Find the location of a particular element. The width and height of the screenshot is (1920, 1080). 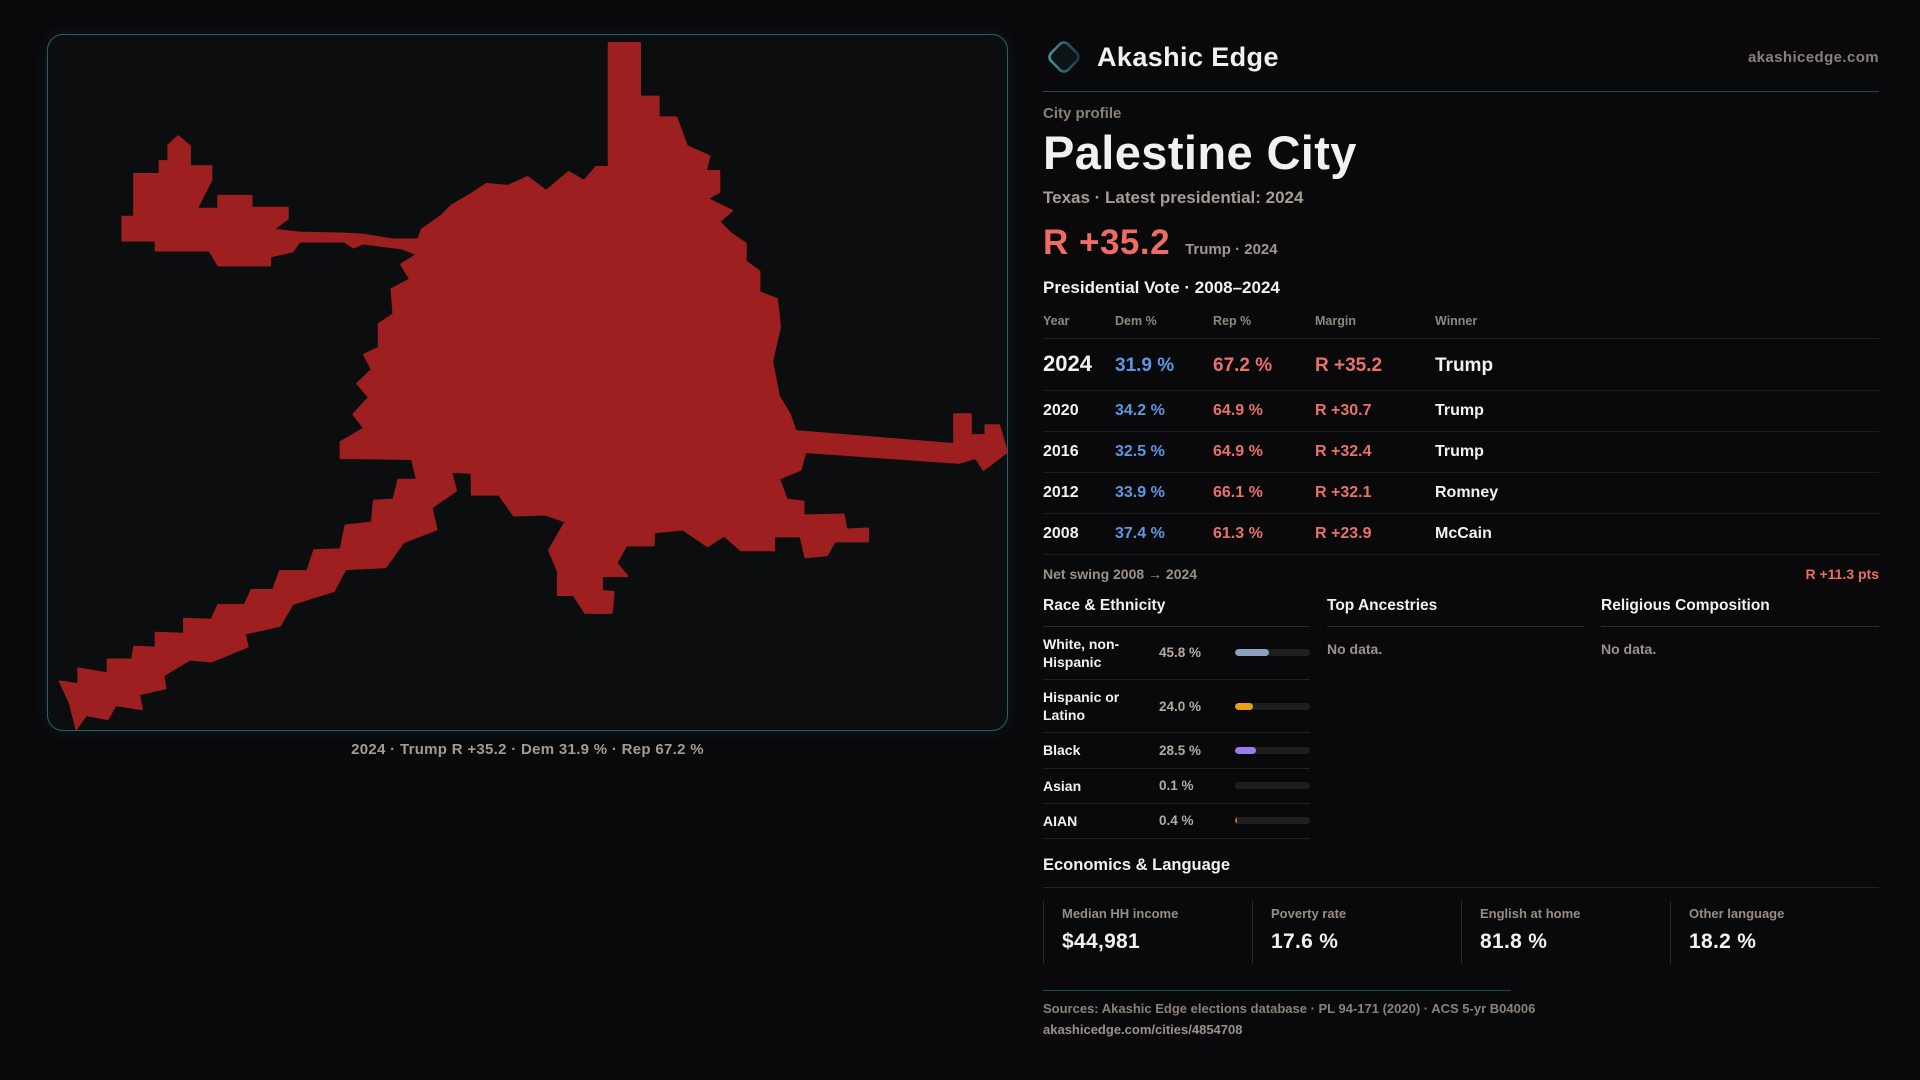

diamond-logo-icon is located at coordinates (1064, 57).